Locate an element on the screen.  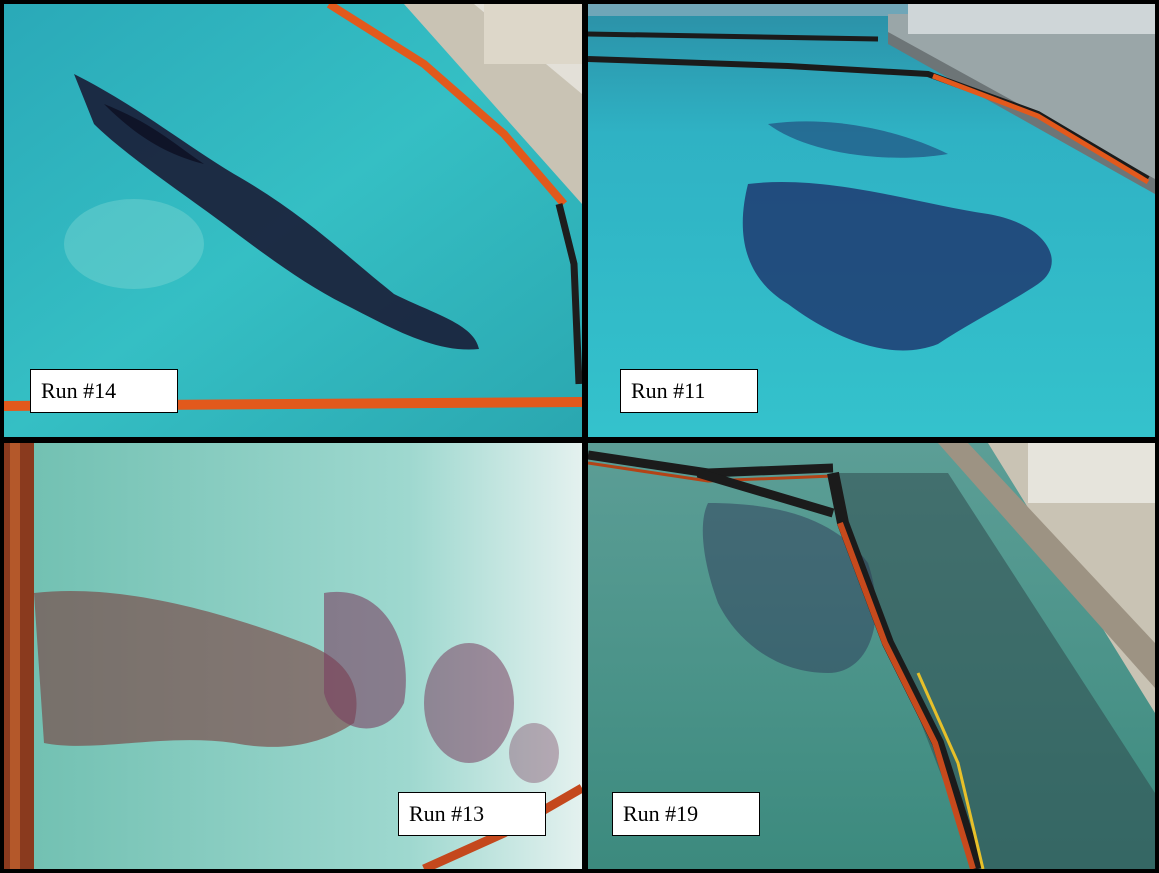
run-label-19: Run #19 is located at coordinates (686, 814).